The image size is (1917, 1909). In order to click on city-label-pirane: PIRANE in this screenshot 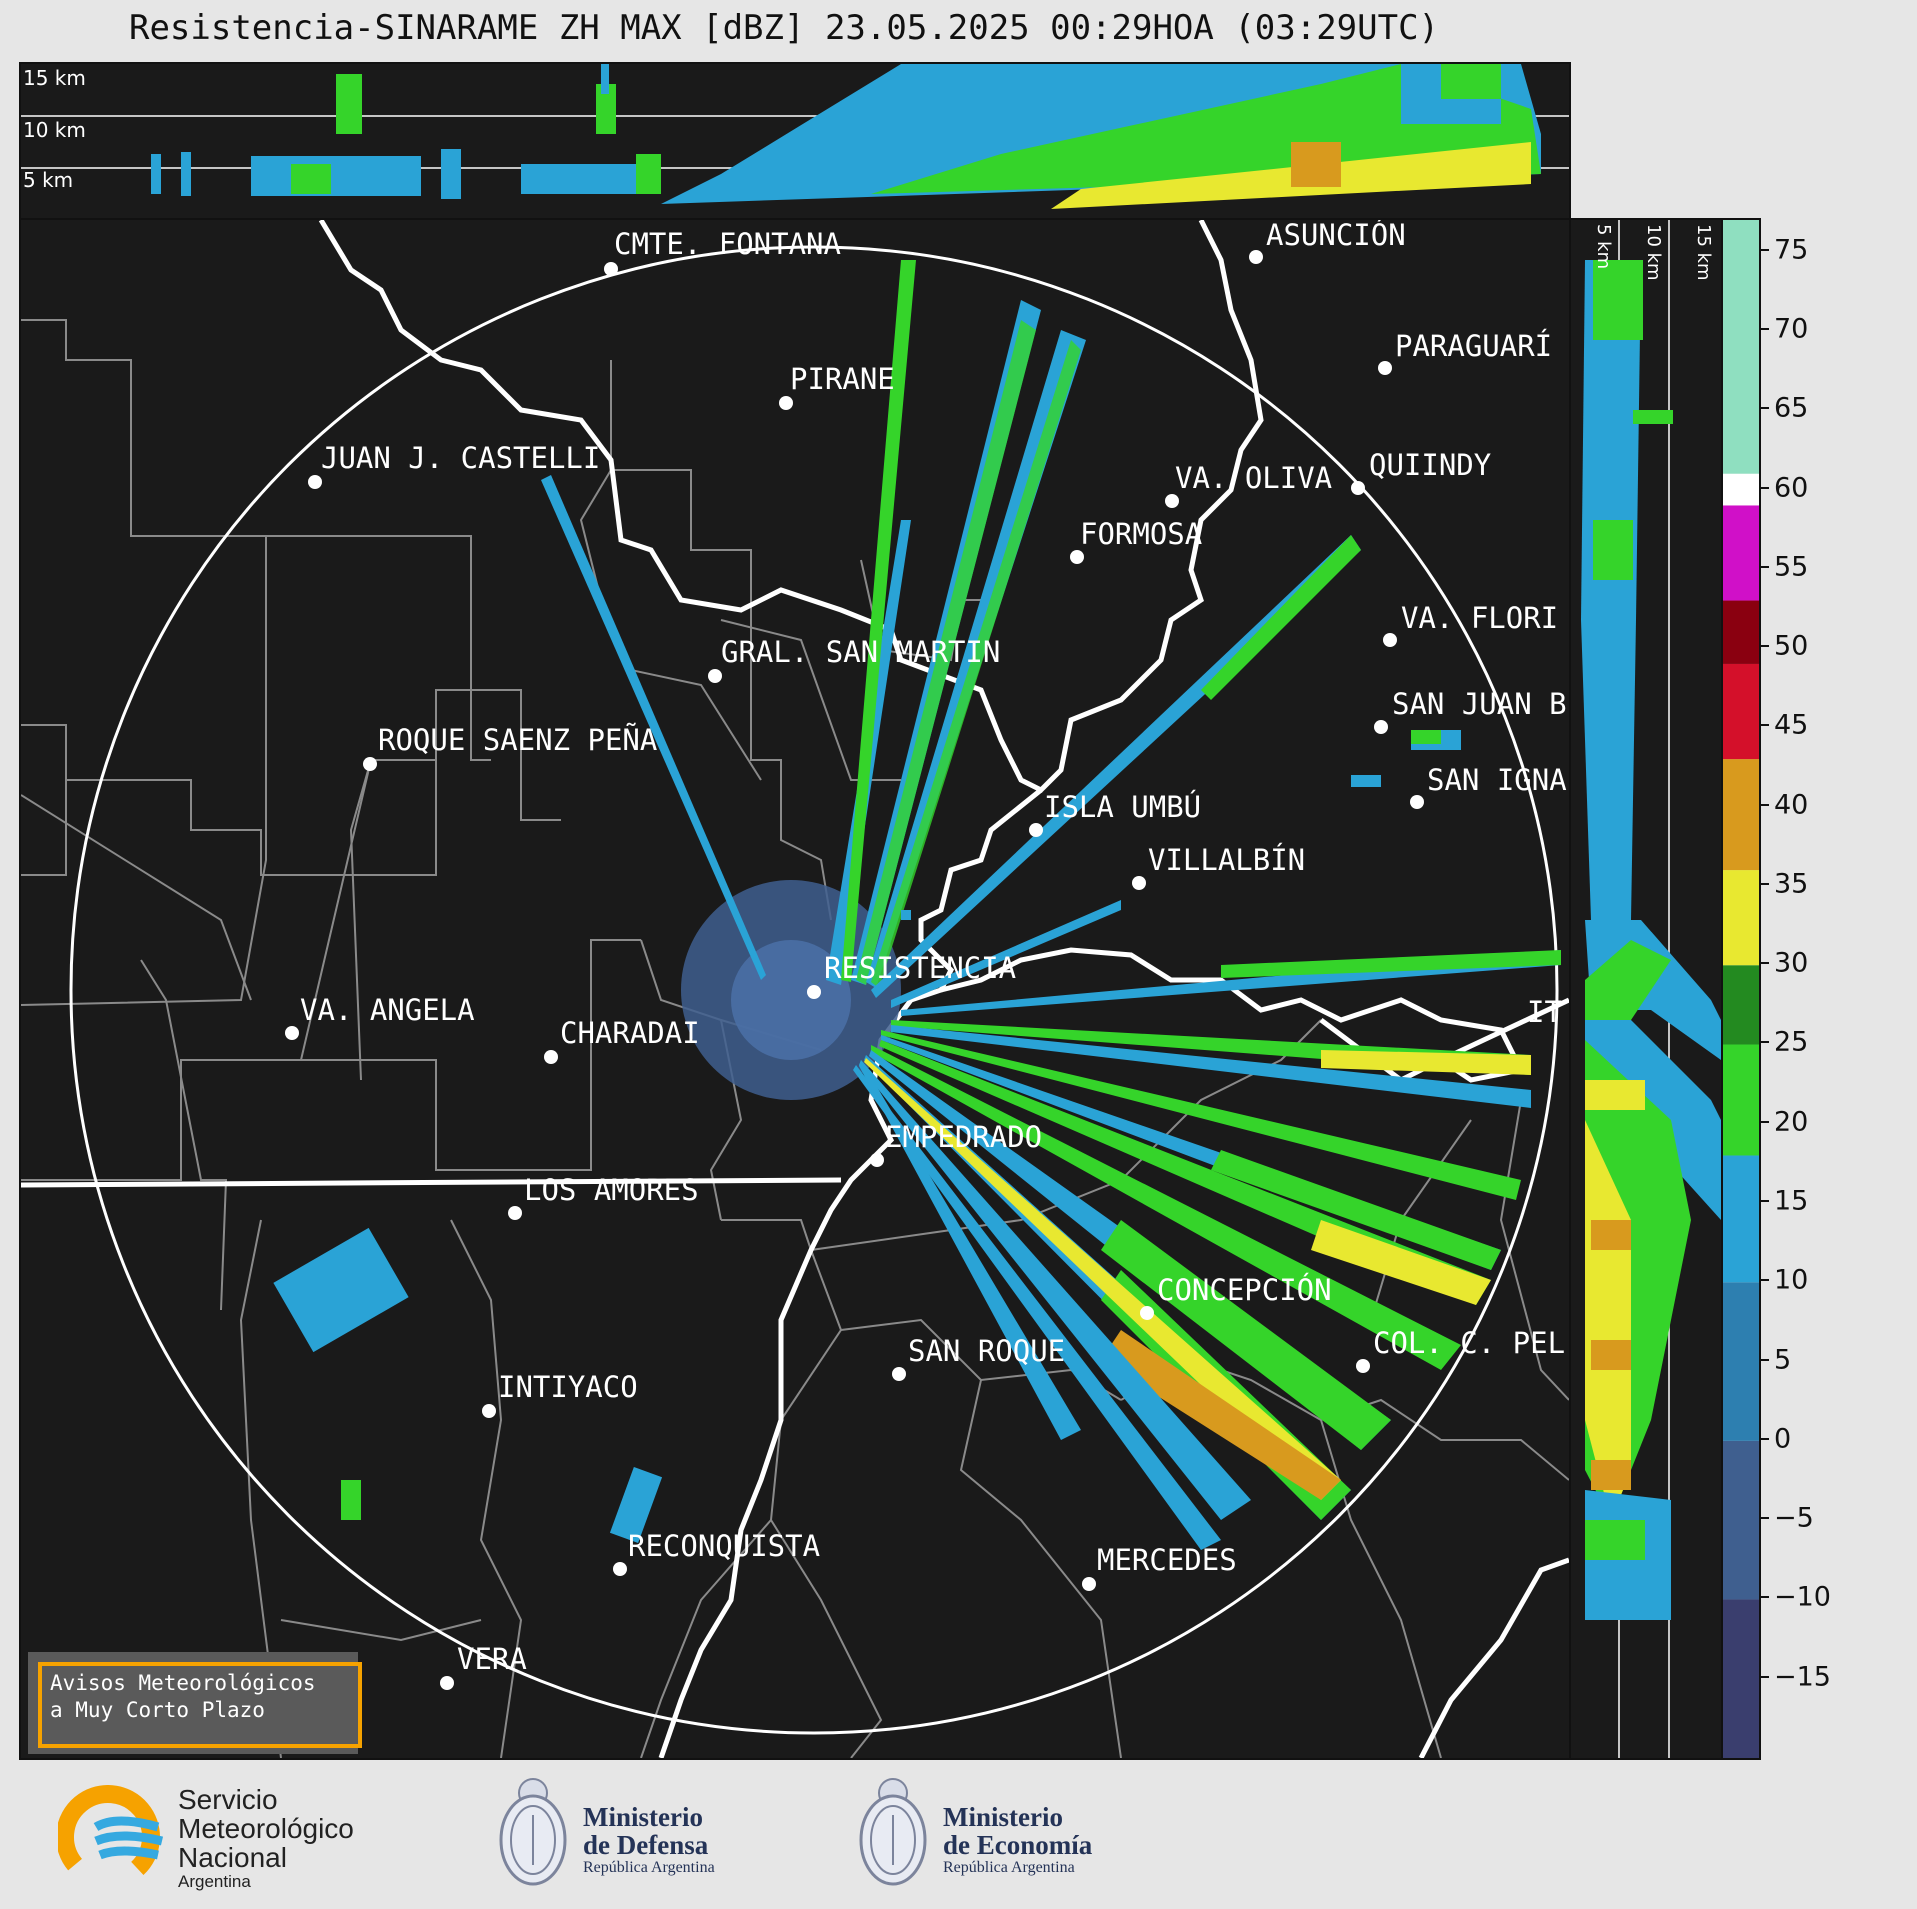, I will do `click(842, 379)`.